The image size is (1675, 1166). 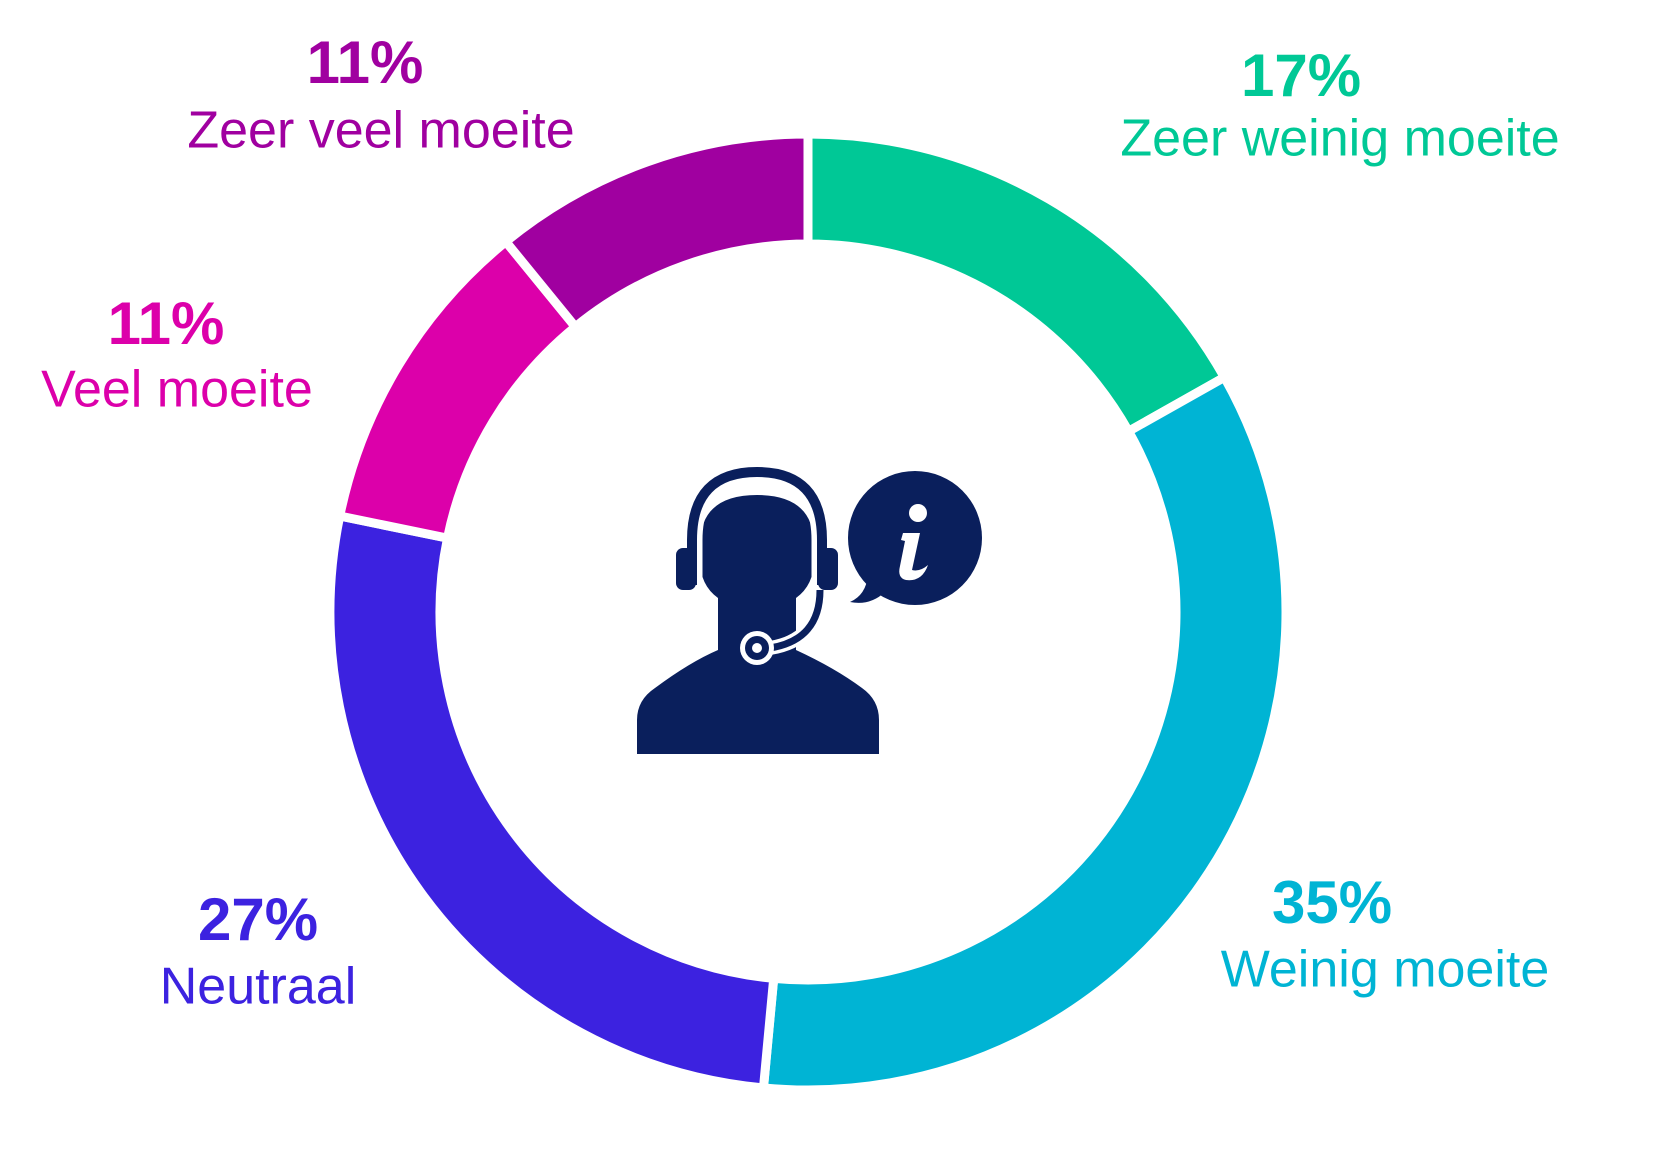 What do you see at coordinates (1301, 75) in the screenshot?
I see `value-label: 17%` at bounding box center [1301, 75].